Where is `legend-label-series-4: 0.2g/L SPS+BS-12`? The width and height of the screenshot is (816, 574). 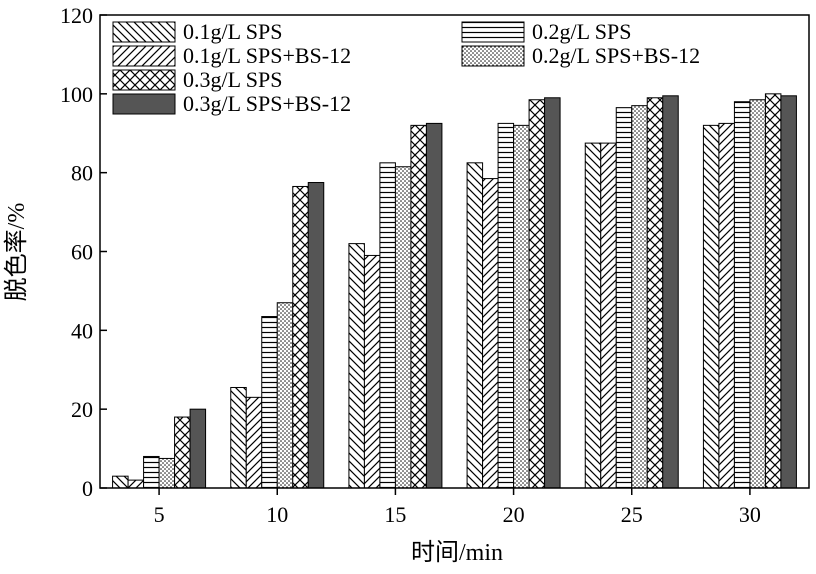 legend-label-series-4: 0.2g/L SPS+BS-12 is located at coordinates (616, 55).